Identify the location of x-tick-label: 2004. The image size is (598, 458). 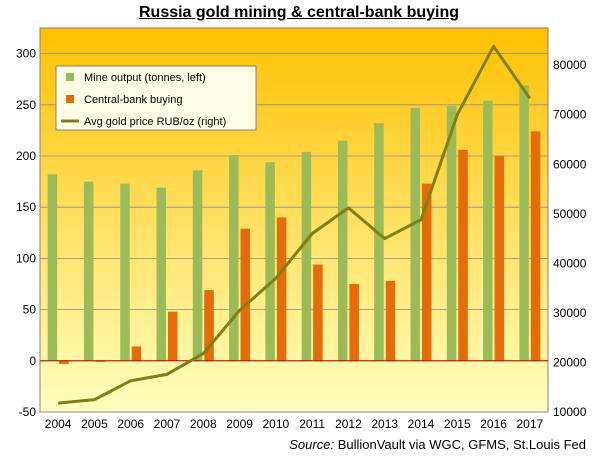
(58, 424).